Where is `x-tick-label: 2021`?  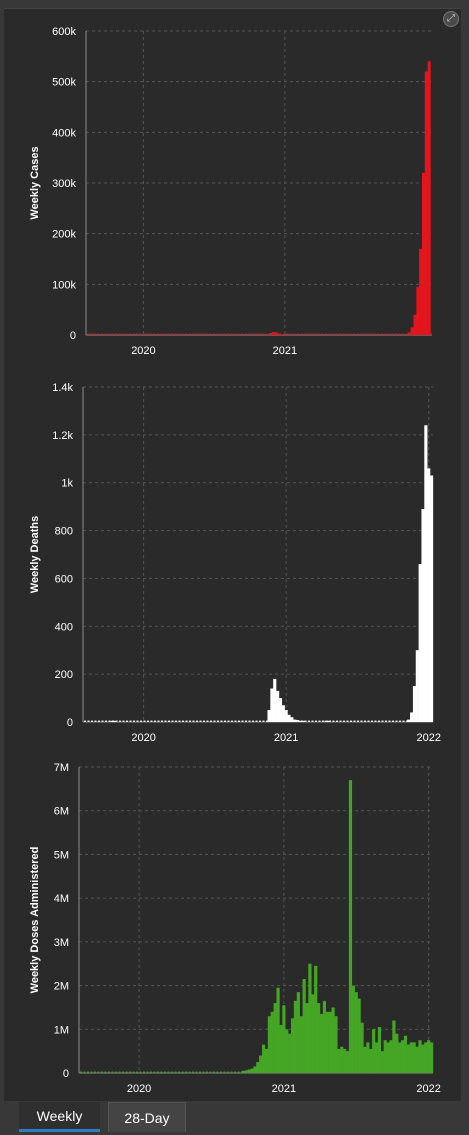
x-tick-label: 2021 is located at coordinates (285, 351).